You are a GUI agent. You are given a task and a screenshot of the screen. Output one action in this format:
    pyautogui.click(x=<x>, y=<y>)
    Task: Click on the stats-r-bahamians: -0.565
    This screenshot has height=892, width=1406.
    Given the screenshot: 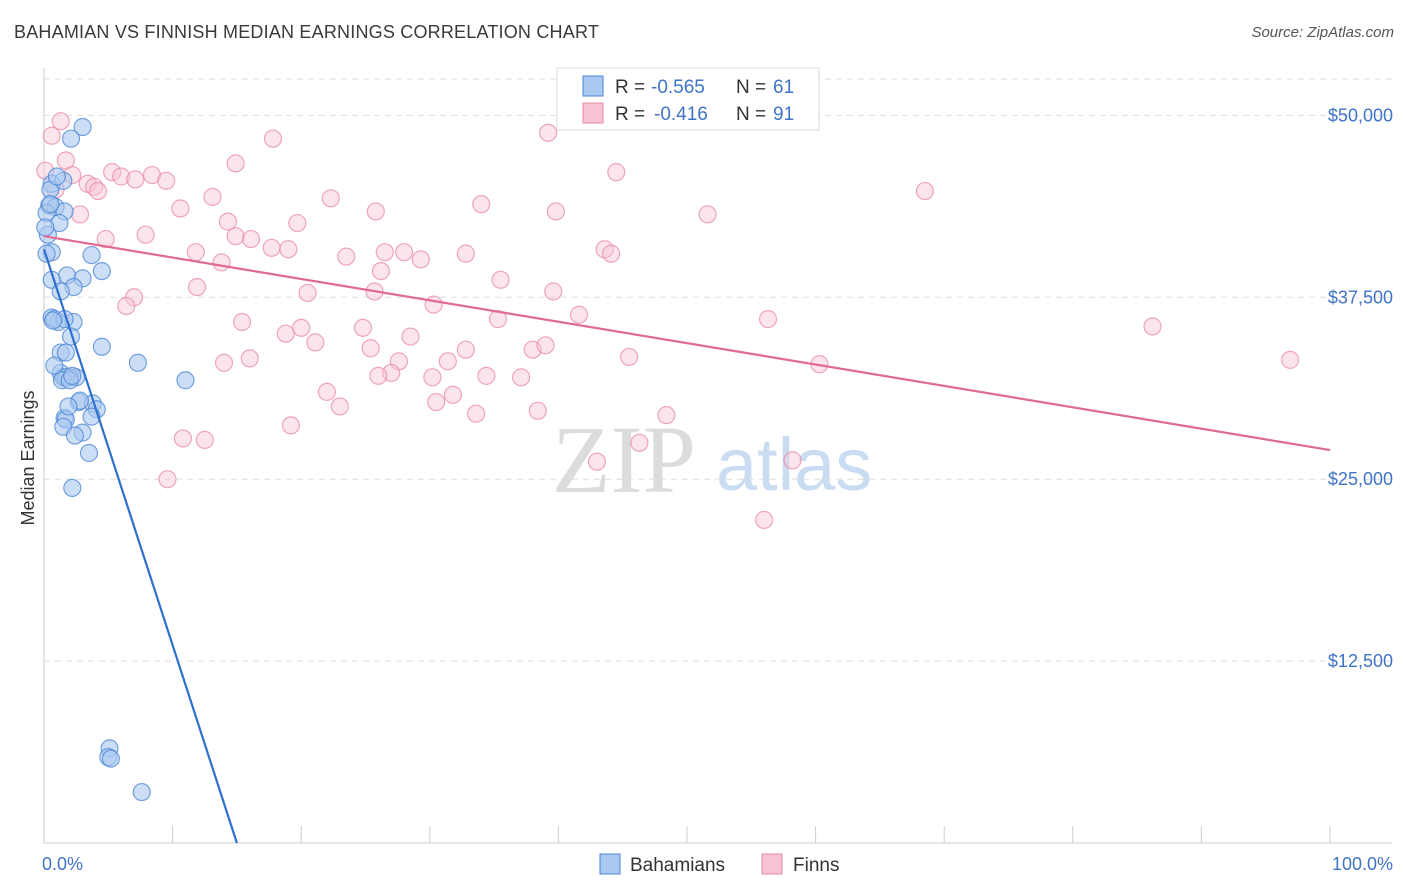 What is the action you would take?
    pyautogui.click(x=678, y=87)
    